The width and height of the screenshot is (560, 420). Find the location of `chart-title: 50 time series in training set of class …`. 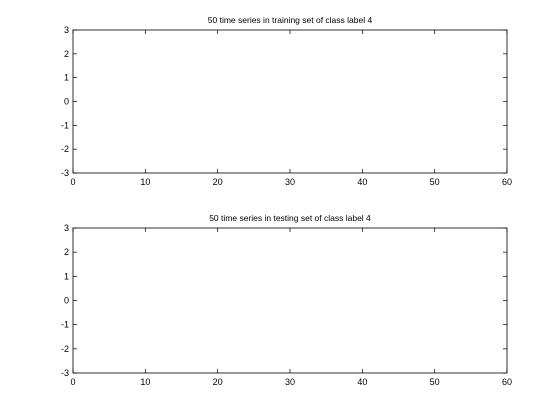

chart-title: 50 time series in training set of class … is located at coordinates (290, 20).